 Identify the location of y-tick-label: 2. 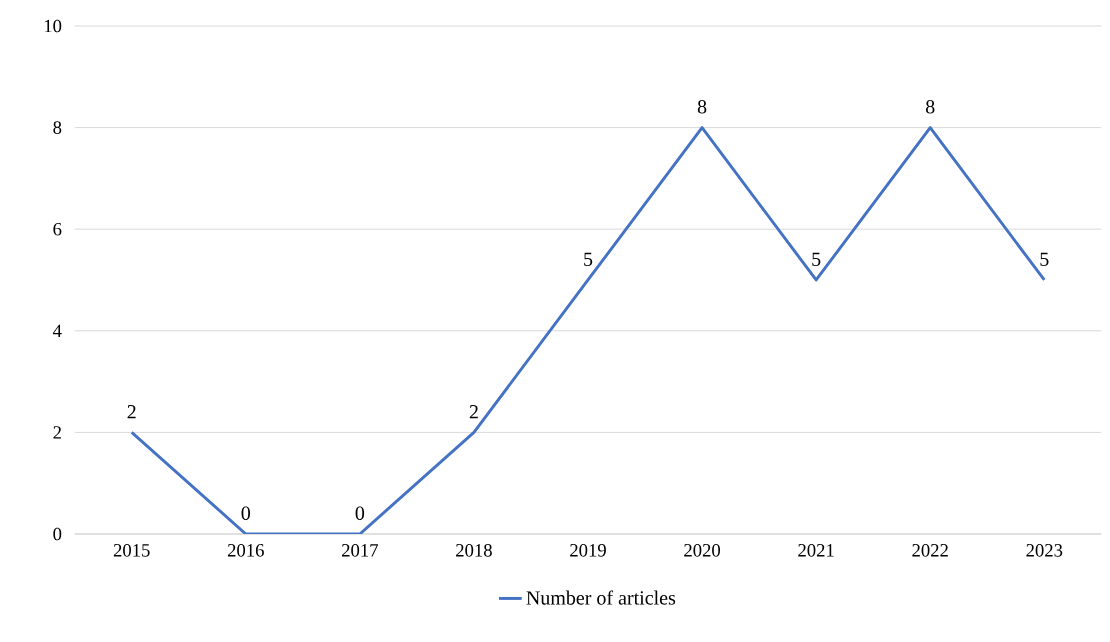
(57, 432).